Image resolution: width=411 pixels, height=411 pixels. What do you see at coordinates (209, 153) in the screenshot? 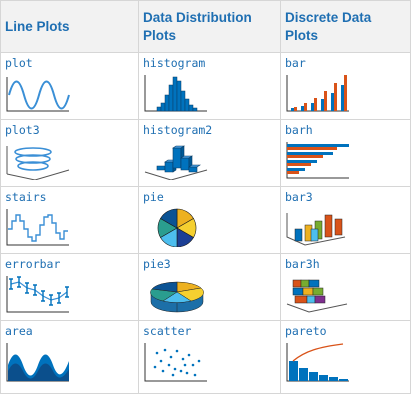
I see `gallery-cell-histogram2: histogram2` at bounding box center [209, 153].